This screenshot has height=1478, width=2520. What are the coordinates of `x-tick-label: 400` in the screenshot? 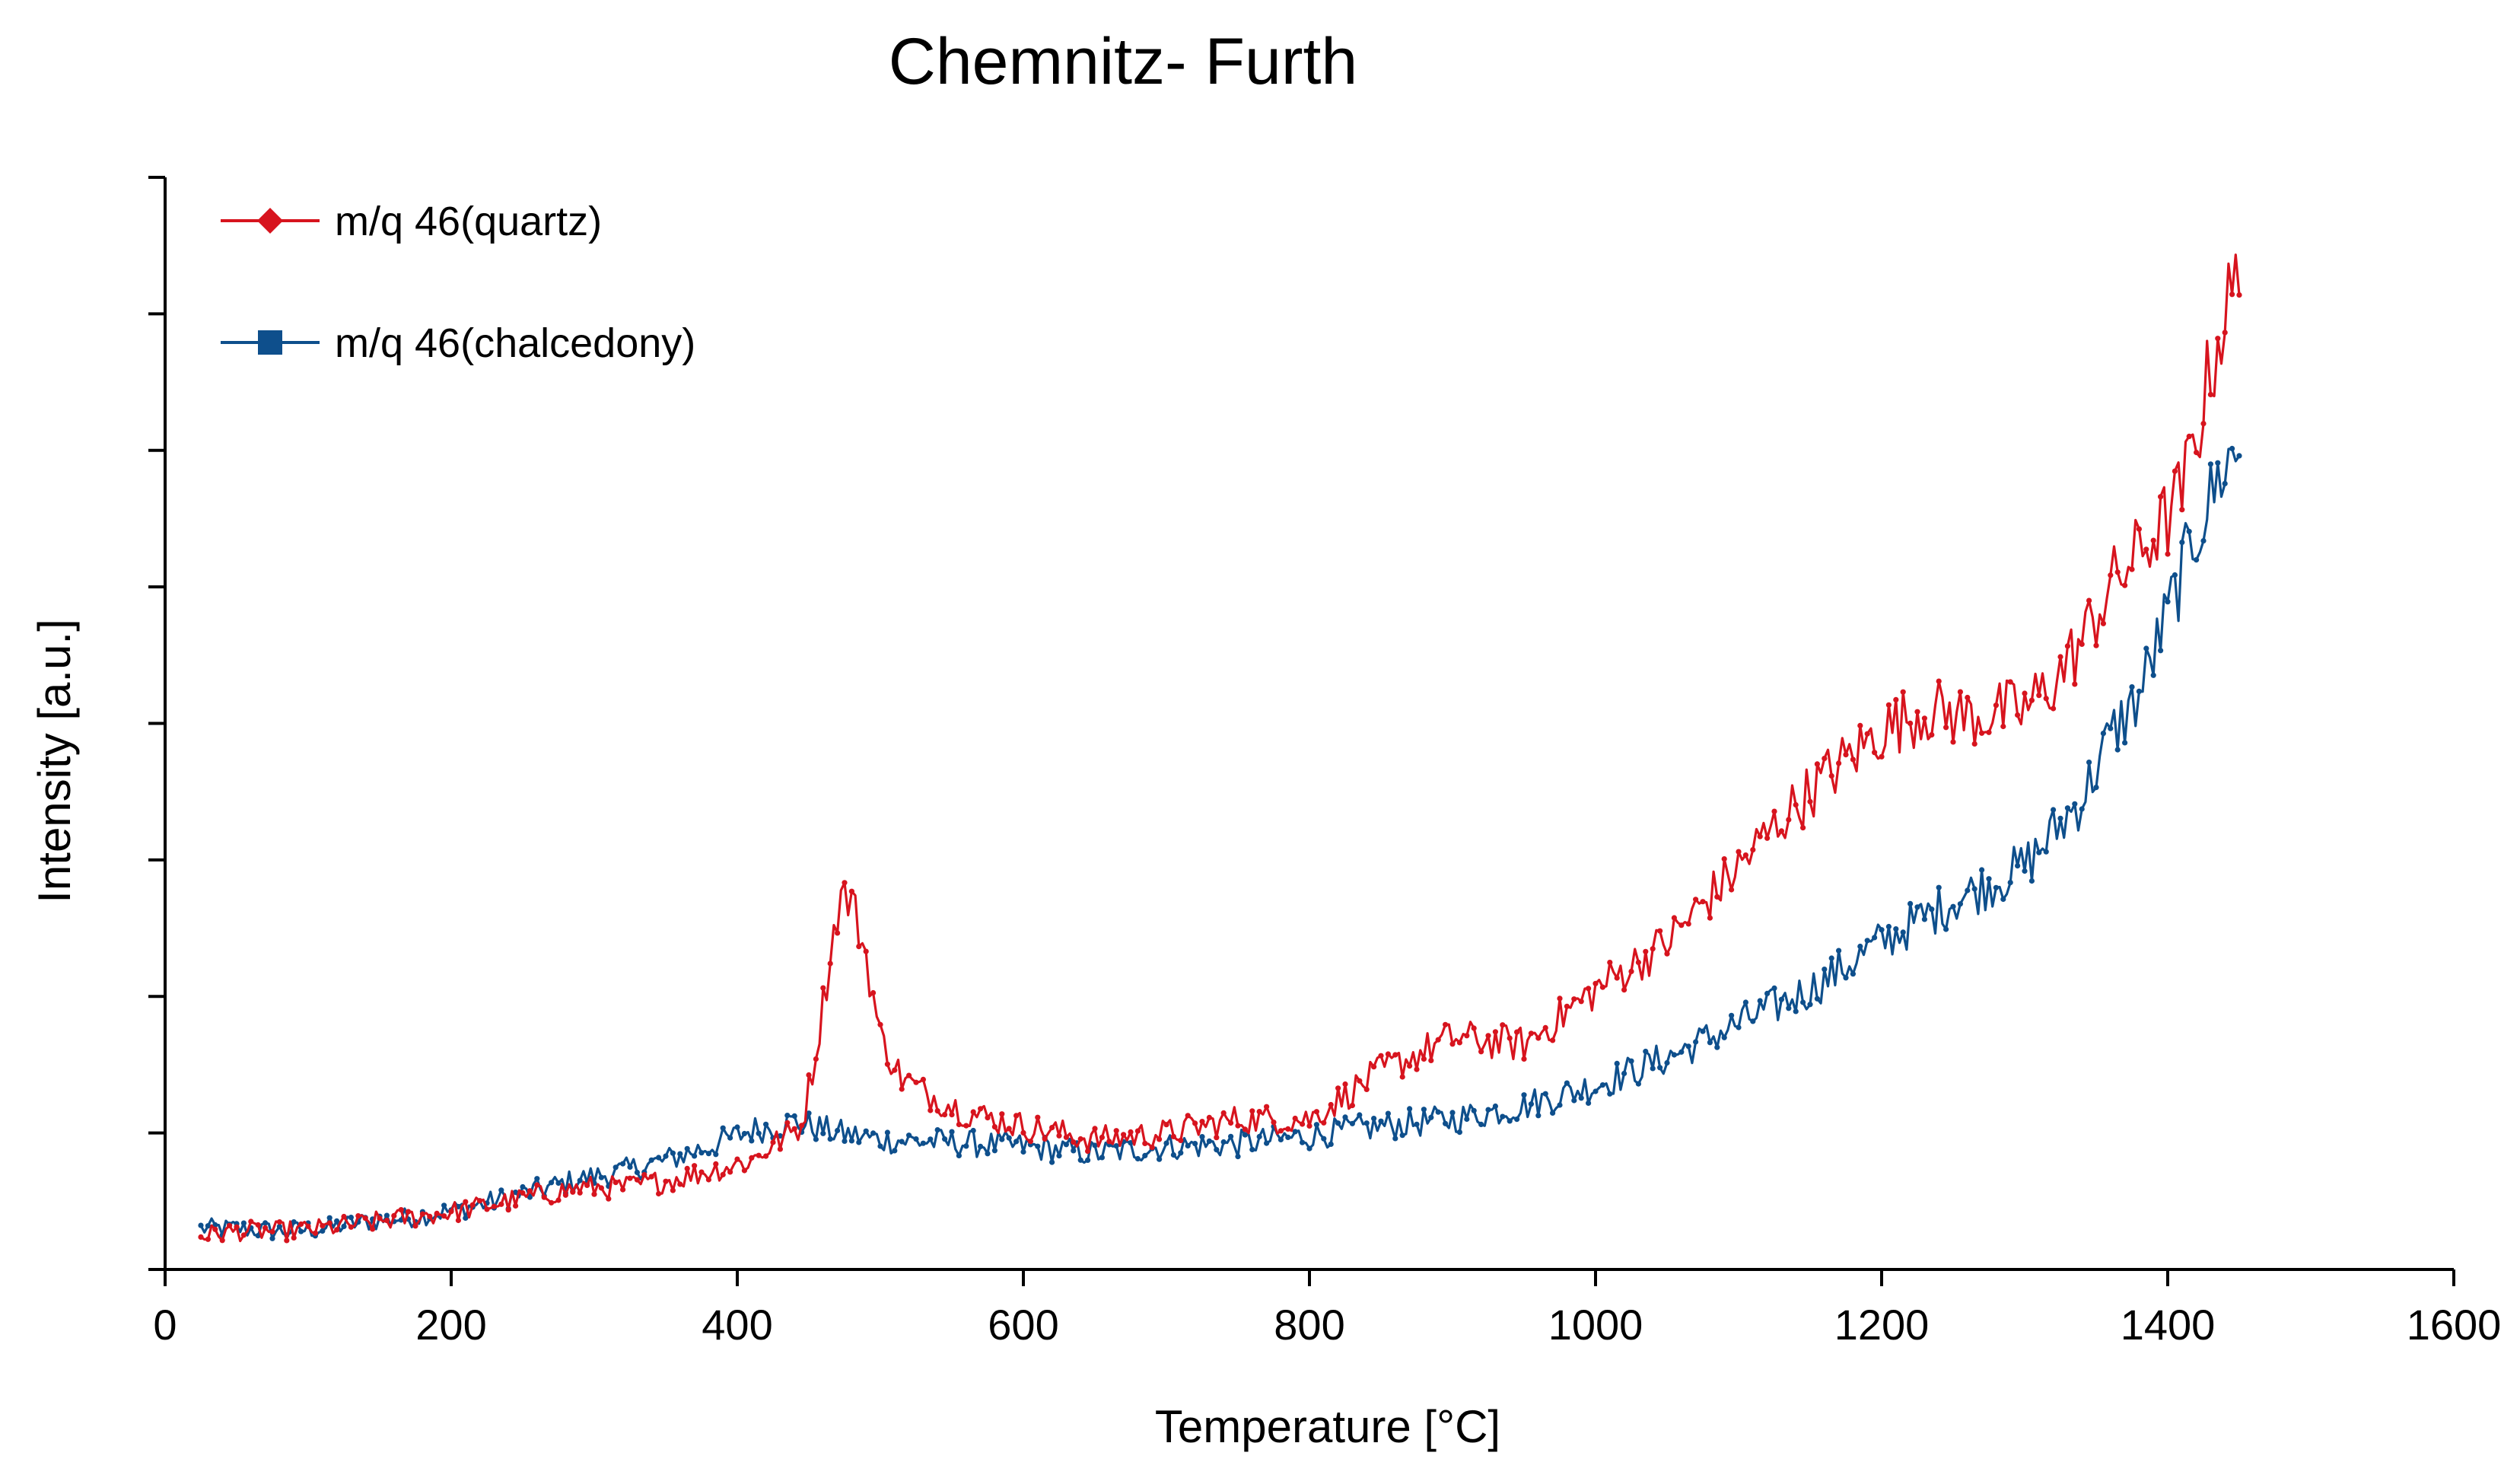 It's located at (737, 1325).